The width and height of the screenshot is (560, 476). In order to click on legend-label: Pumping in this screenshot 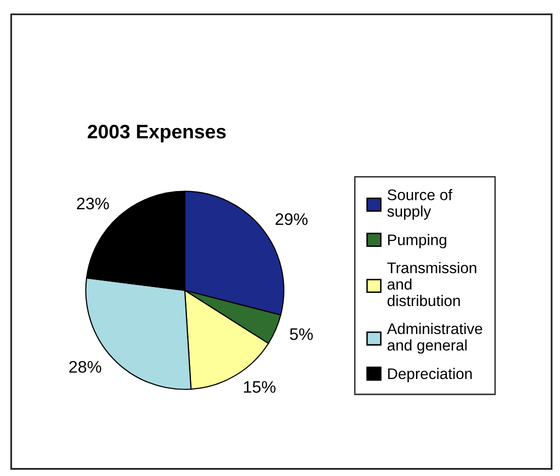, I will do `click(417, 241)`.